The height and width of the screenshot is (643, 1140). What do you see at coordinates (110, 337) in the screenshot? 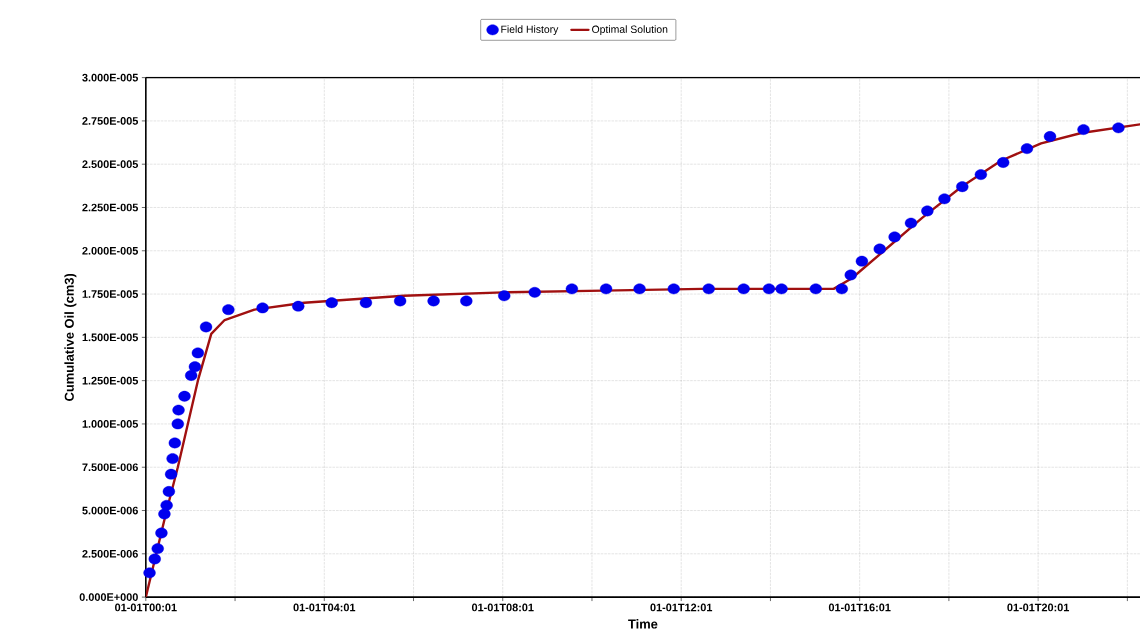
I see `y-tick-label: 1.500E-005` at bounding box center [110, 337].